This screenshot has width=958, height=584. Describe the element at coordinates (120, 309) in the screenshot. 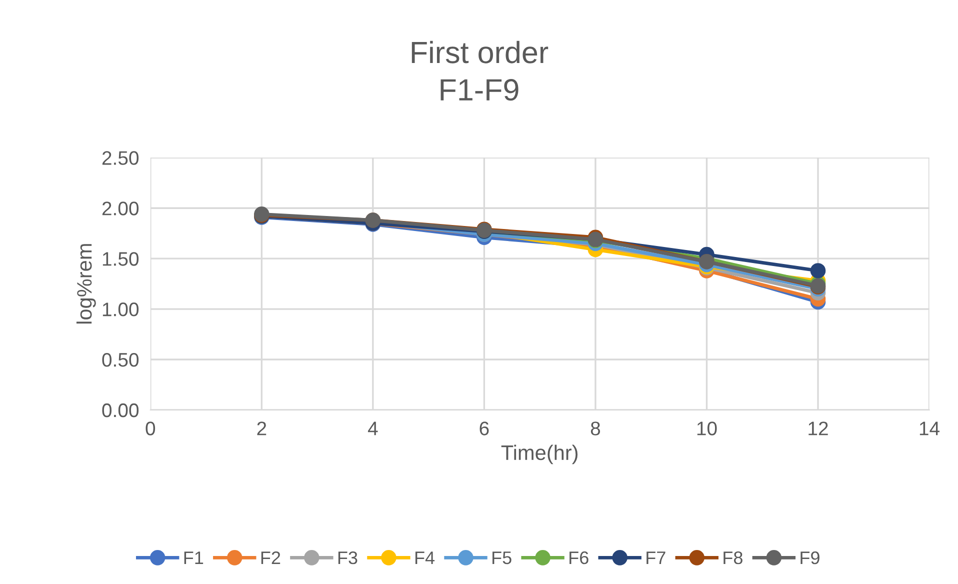

I see `y-tick-label: 1.00` at that location.